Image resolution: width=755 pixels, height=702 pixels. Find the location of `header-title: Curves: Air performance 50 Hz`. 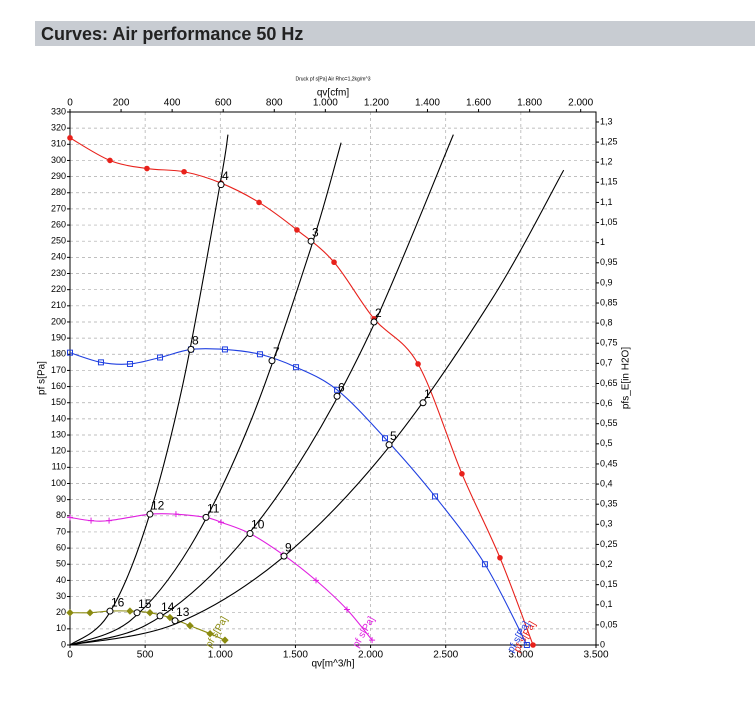

header-title: Curves: Air performance 50 Hz is located at coordinates (172, 34).